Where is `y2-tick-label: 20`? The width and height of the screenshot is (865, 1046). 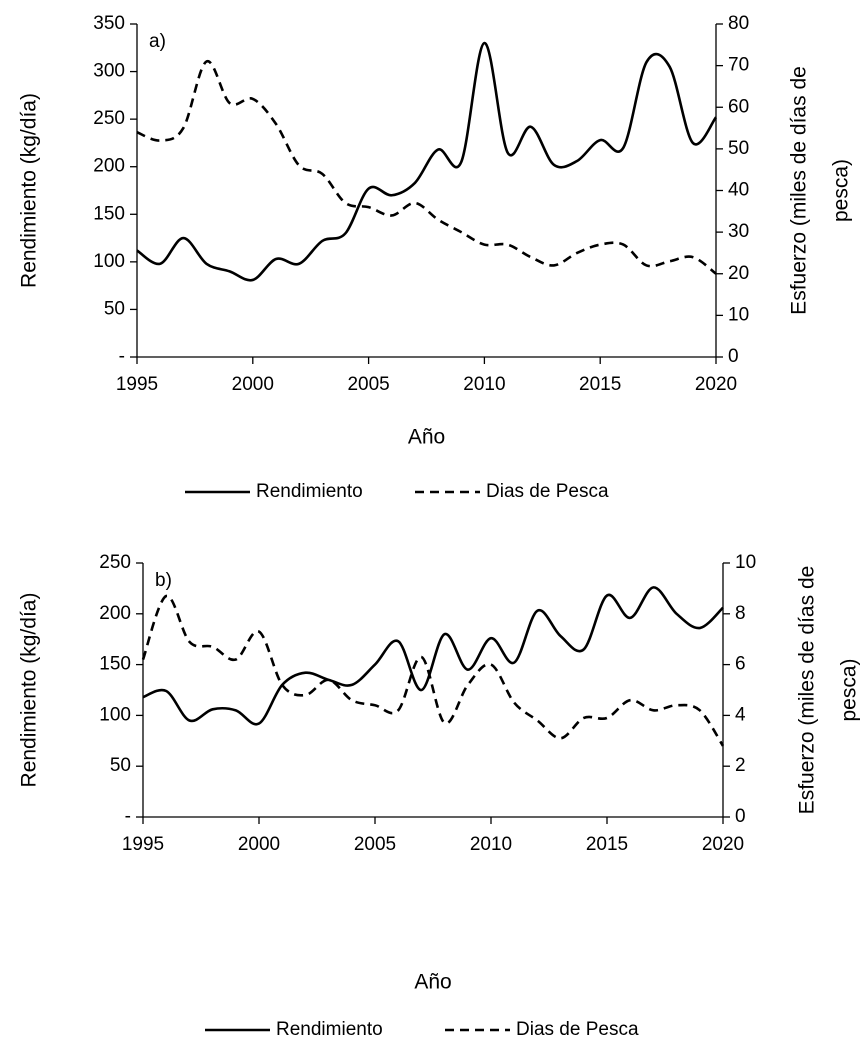 y2-tick-label: 20 is located at coordinates (738, 273).